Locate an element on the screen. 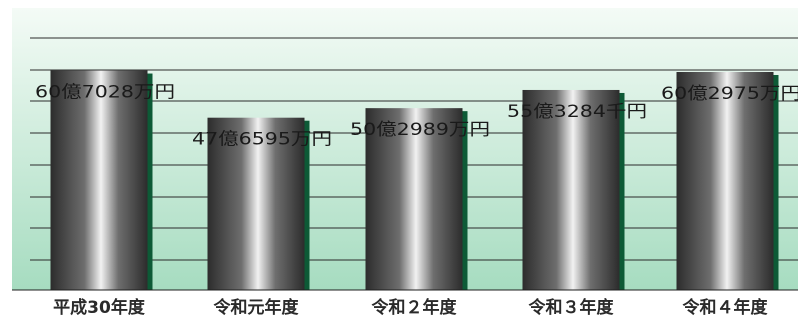 The image size is (798, 327). category-label: 令和元年度 is located at coordinates (257, 307).